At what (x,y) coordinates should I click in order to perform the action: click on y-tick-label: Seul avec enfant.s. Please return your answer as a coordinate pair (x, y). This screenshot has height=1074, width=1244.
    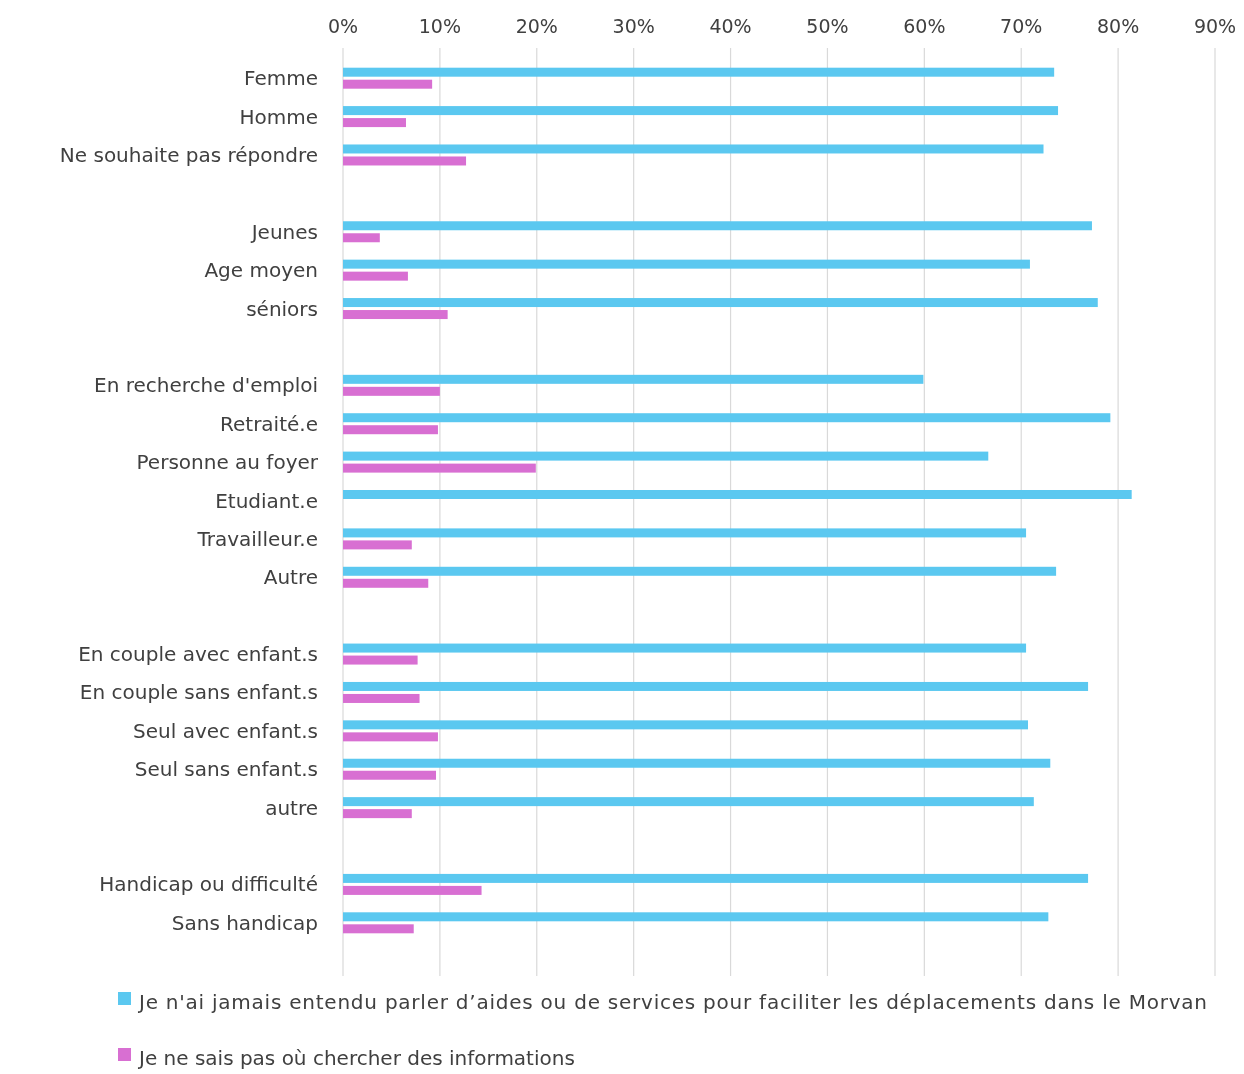
    Looking at the image, I should click on (225, 730).